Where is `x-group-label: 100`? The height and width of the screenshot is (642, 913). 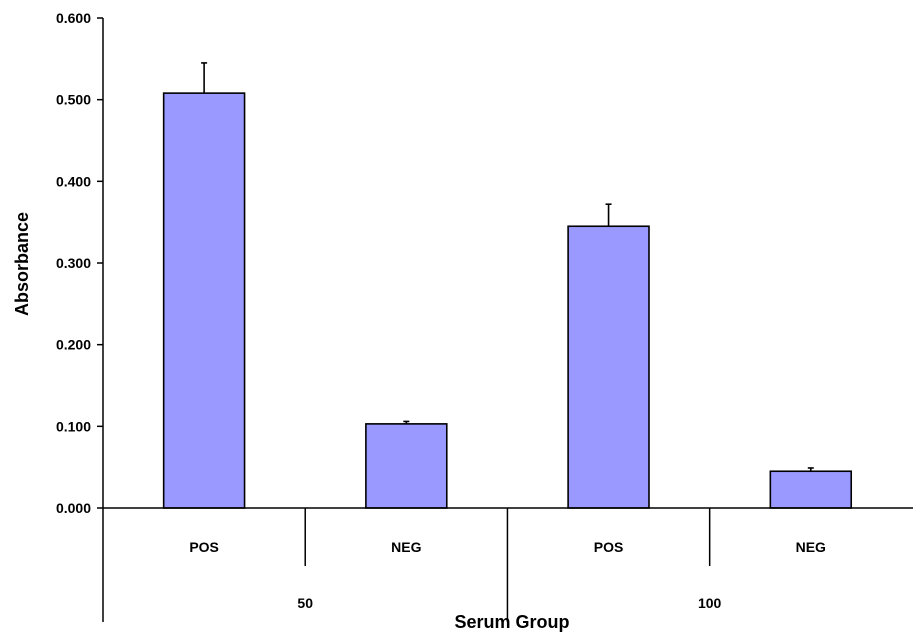
x-group-label: 100 is located at coordinates (710, 603).